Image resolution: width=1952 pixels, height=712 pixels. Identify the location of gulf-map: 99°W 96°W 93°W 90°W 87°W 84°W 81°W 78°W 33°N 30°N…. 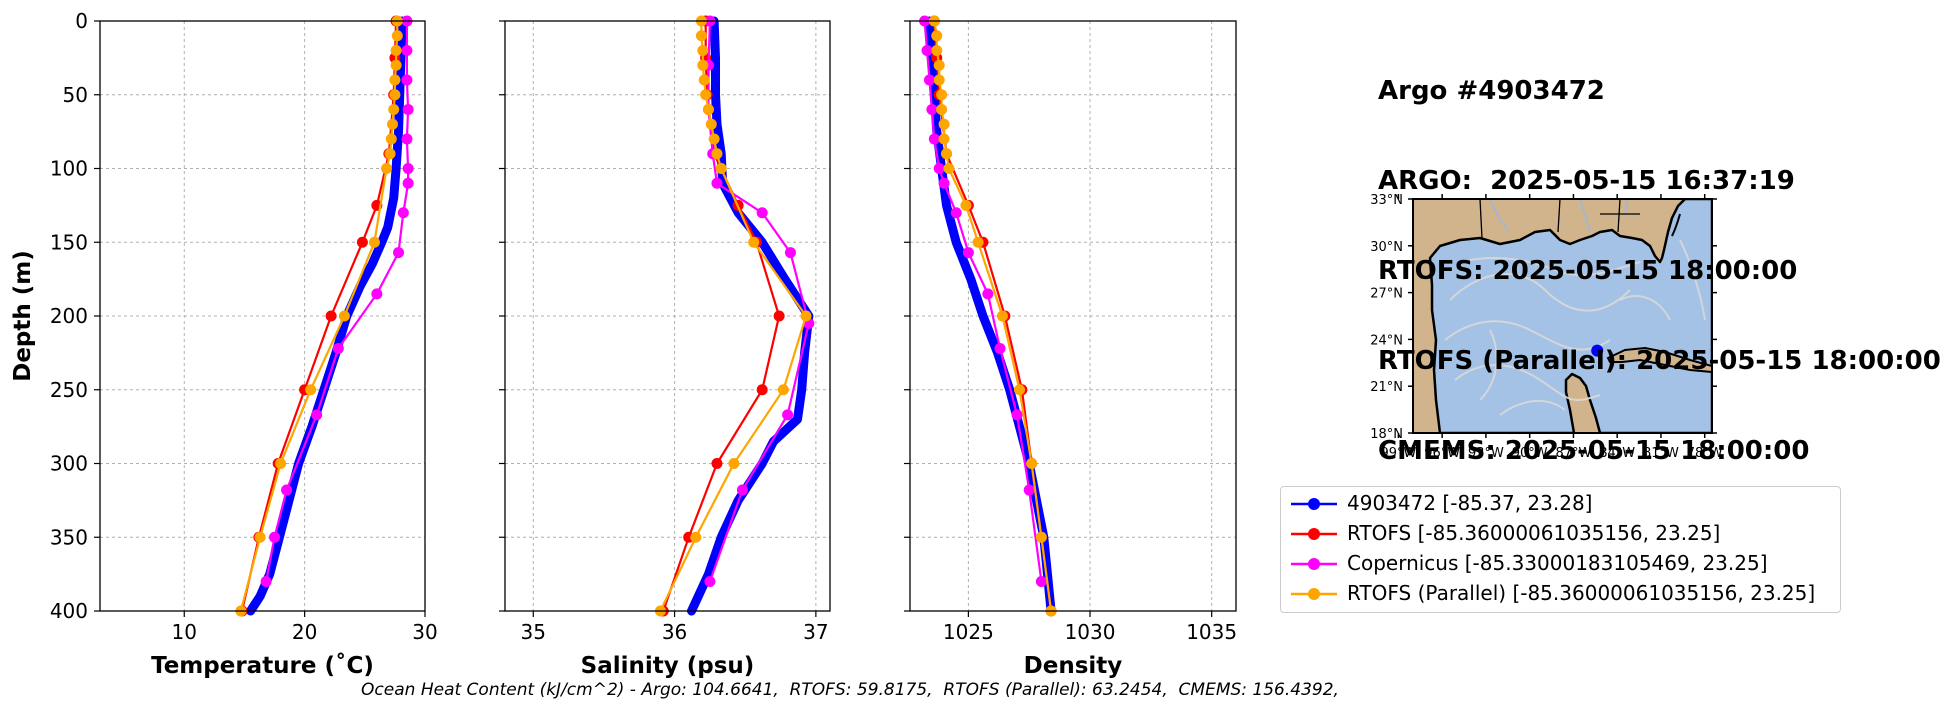
(1546, 327).